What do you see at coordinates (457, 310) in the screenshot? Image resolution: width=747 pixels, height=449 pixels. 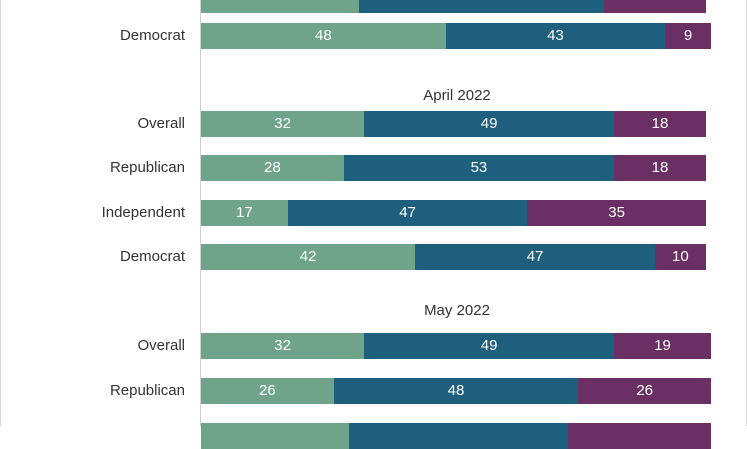 I see `group-title: May 2022` at bounding box center [457, 310].